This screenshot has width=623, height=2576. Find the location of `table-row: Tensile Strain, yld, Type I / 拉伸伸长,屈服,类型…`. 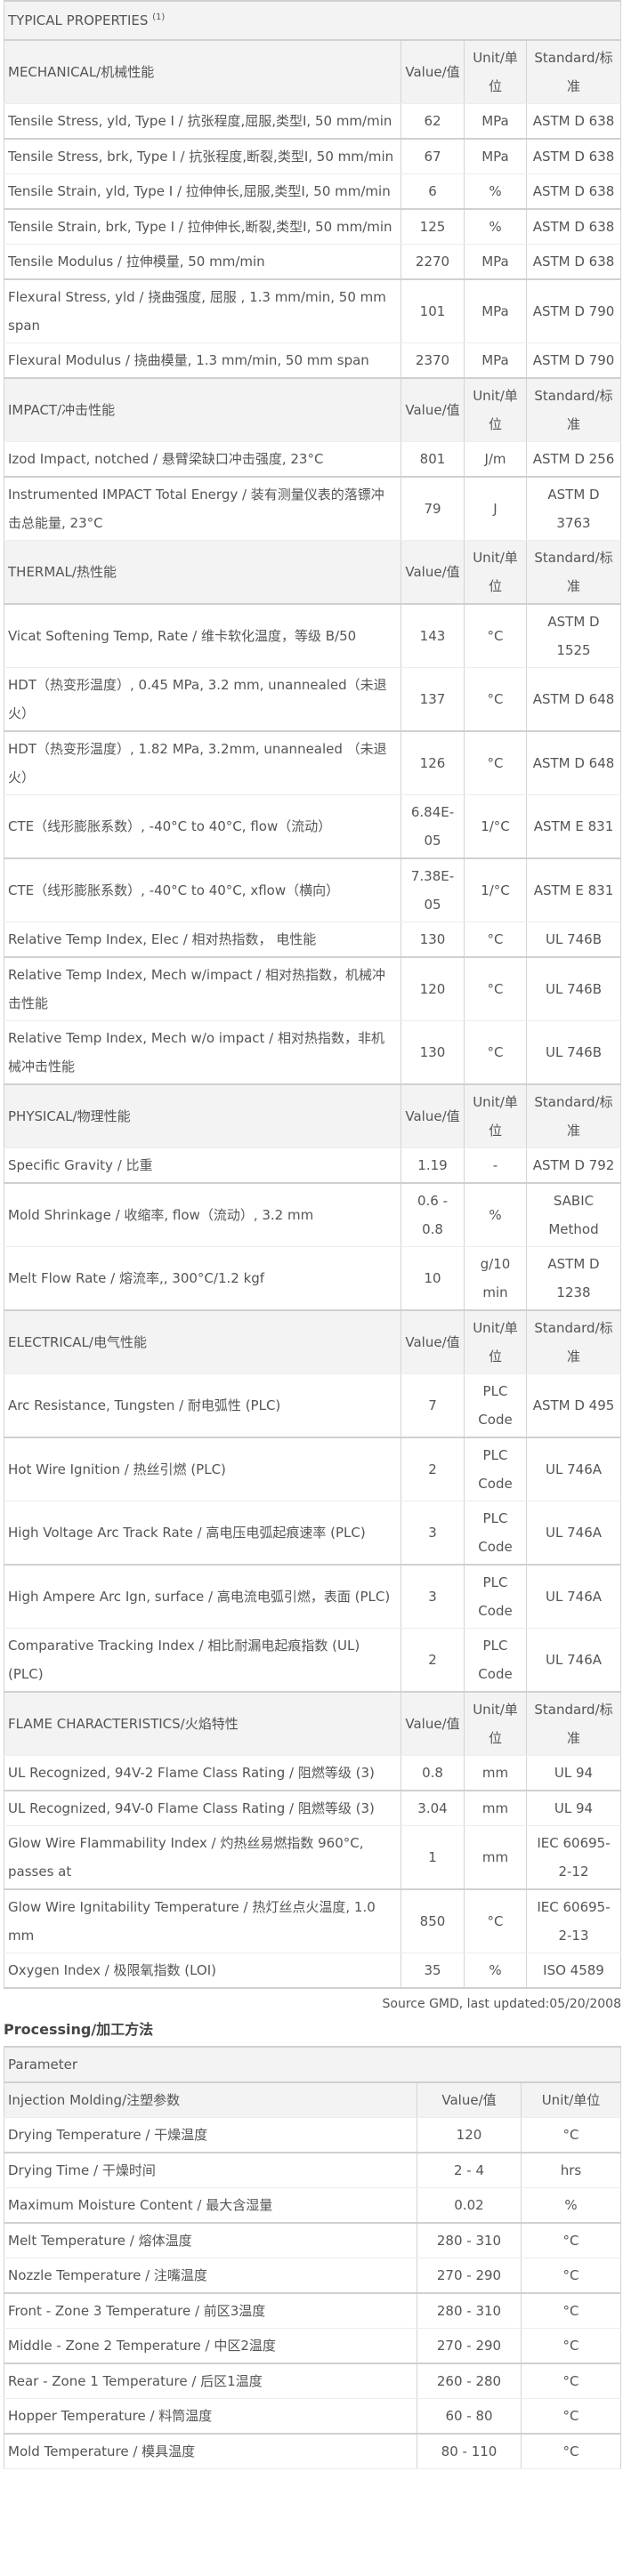

table-row: Tensile Strain, yld, Type I / 拉伸伸长,屈服,类型… is located at coordinates (313, 191).